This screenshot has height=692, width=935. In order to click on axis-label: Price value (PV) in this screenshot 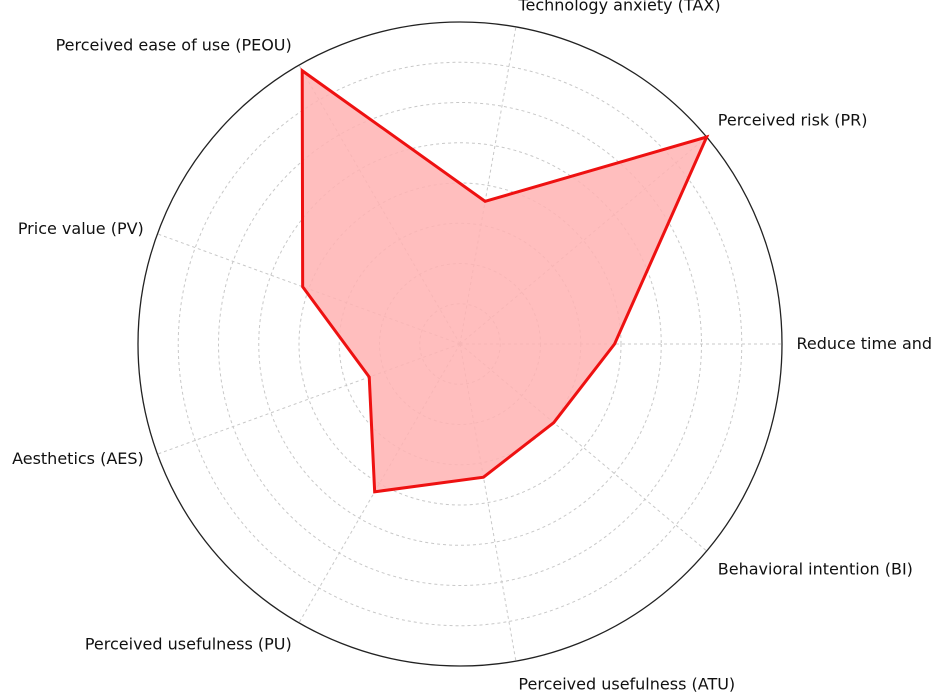, I will do `click(81, 228)`.